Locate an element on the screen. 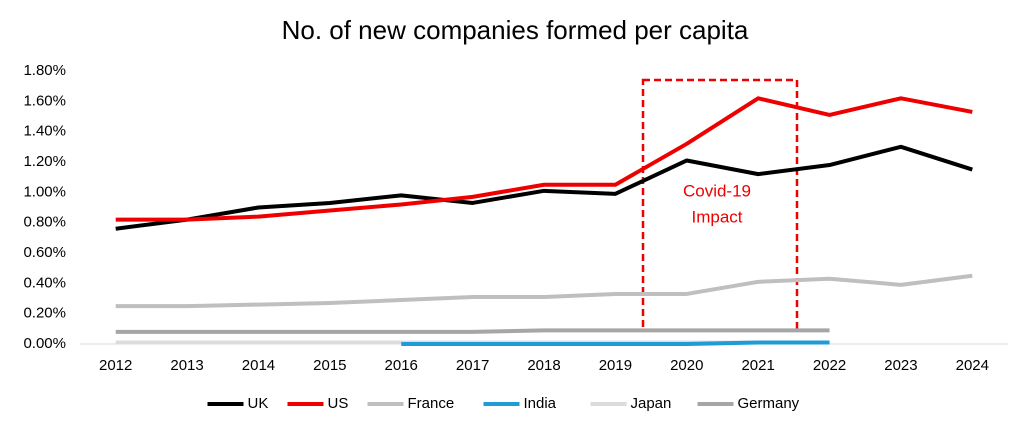 The width and height of the screenshot is (1030, 437). legend-label: India is located at coordinates (540, 403).